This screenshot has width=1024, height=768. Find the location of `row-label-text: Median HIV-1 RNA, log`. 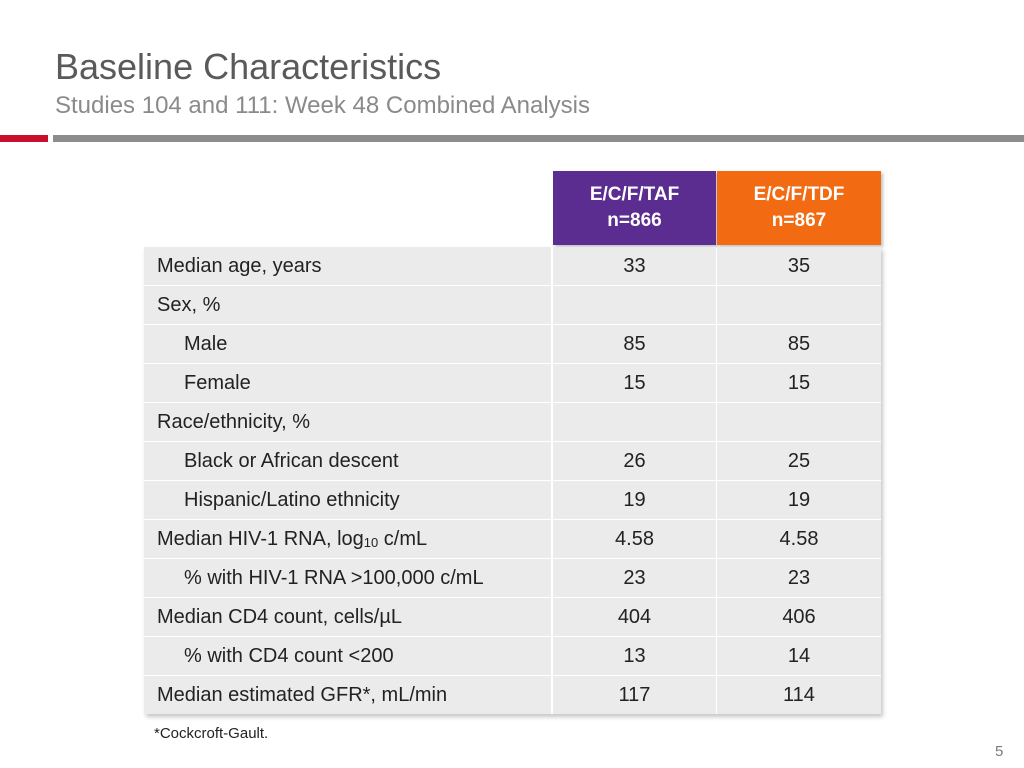

row-label-text: Median HIV-1 RNA, log is located at coordinates (260, 538).